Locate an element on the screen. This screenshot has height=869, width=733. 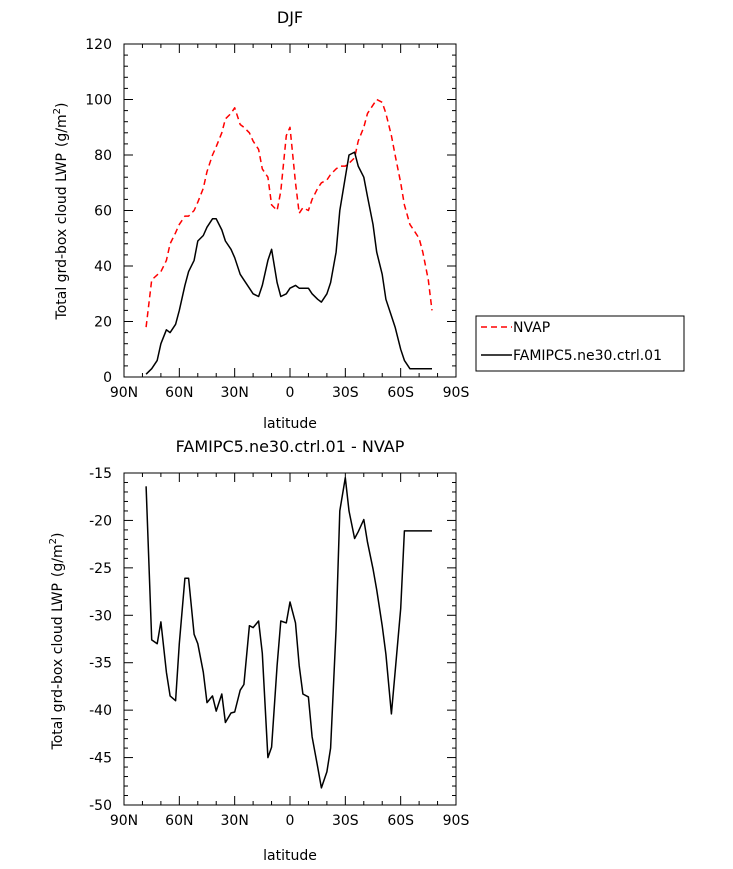
y-tick-label: 60 is located at coordinates (103, 212).